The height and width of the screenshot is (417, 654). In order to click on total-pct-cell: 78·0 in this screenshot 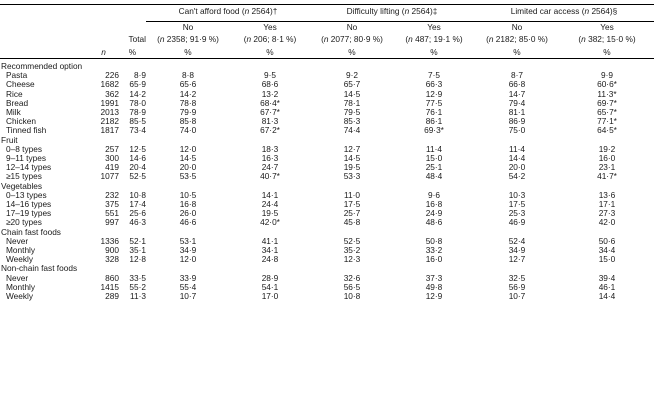, I will do `click(137, 102)`.